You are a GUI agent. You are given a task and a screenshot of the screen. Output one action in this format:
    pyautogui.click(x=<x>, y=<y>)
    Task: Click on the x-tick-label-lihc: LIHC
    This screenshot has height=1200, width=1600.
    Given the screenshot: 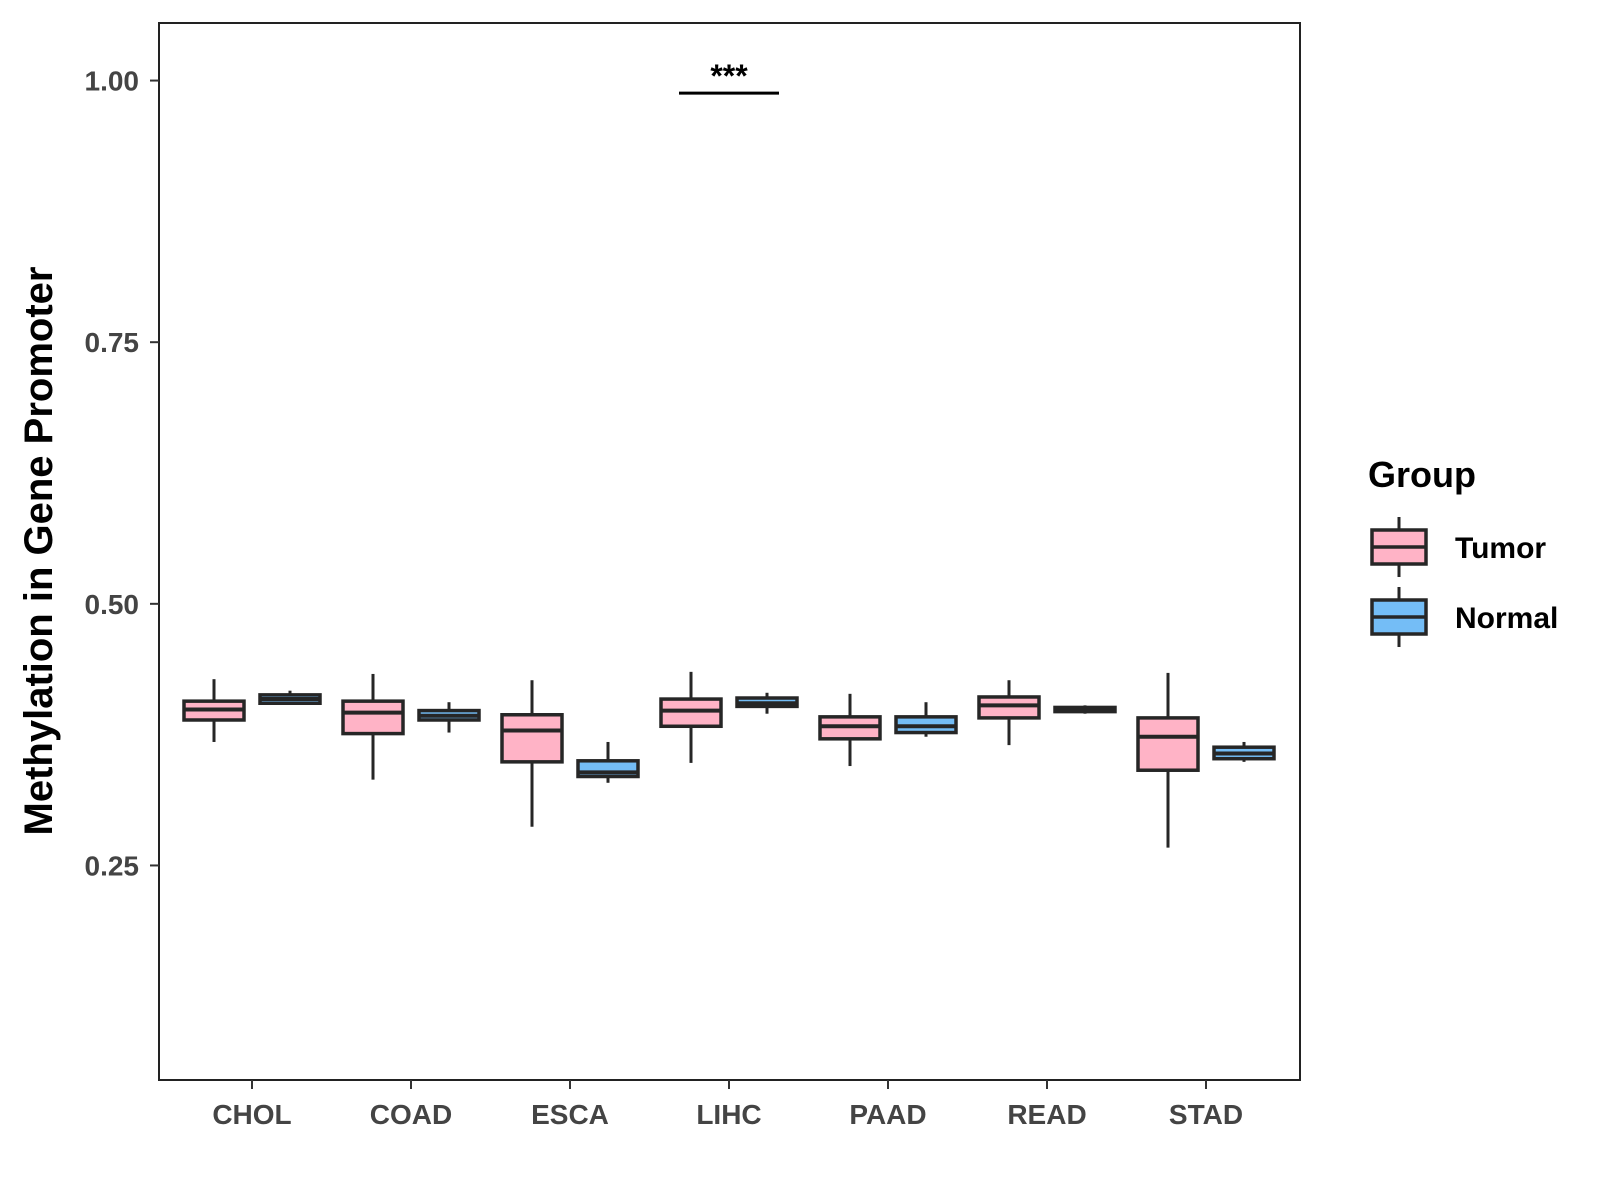 What is the action you would take?
    pyautogui.click(x=728, y=1114)
    